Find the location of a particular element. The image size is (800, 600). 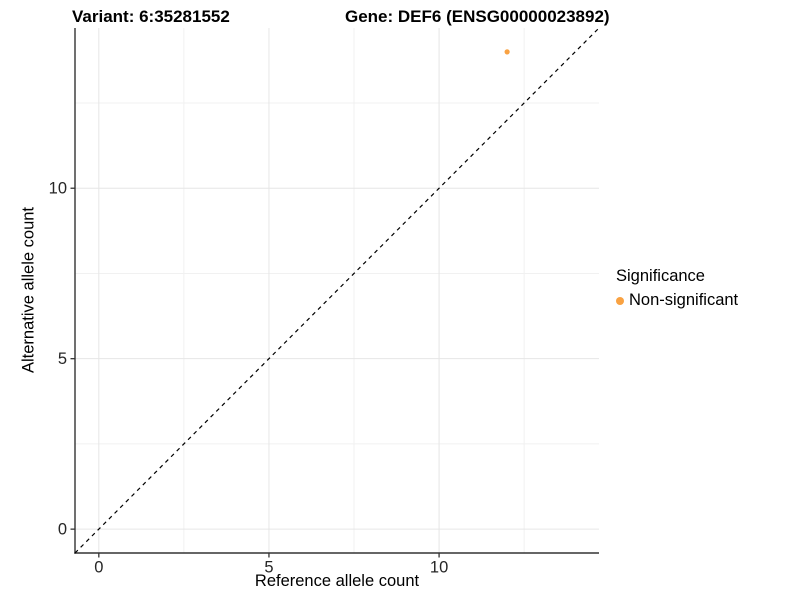

legend: Significance Non-significant is located at coordinates (677, 288).